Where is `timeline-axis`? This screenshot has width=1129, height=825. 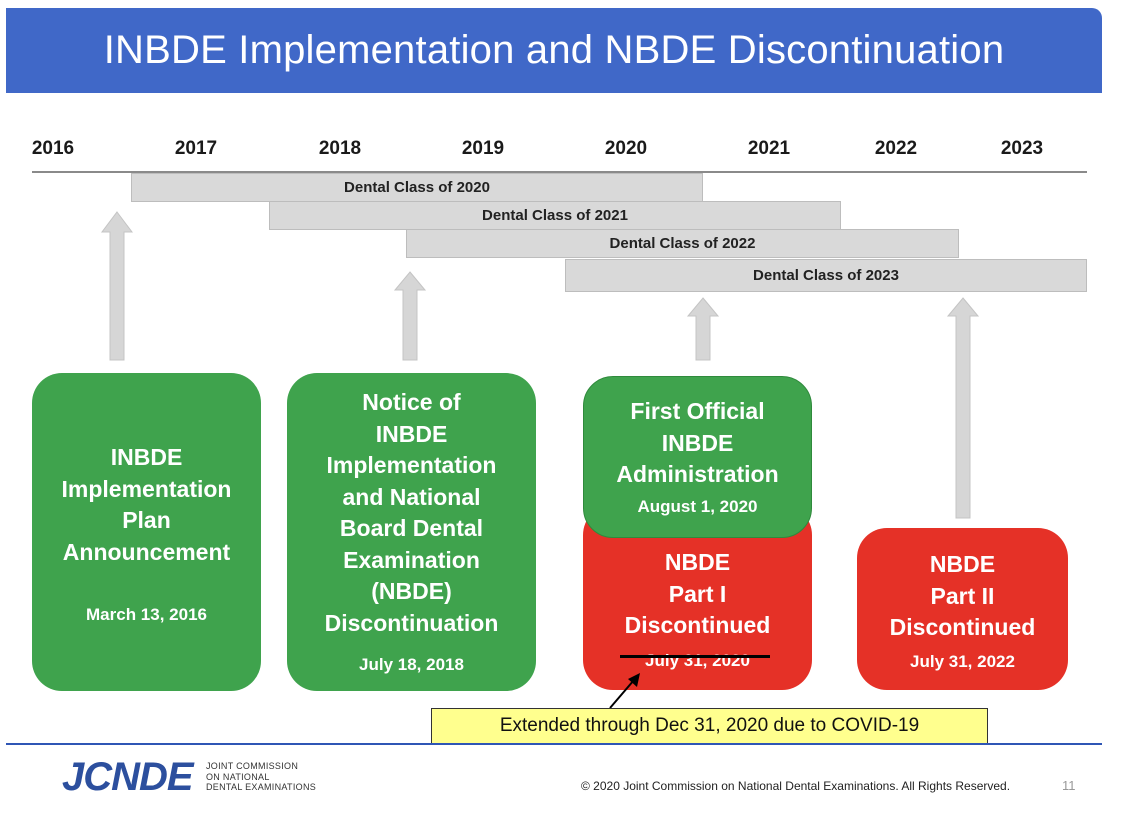
timeline-axis is located at coordinates (559, 172).